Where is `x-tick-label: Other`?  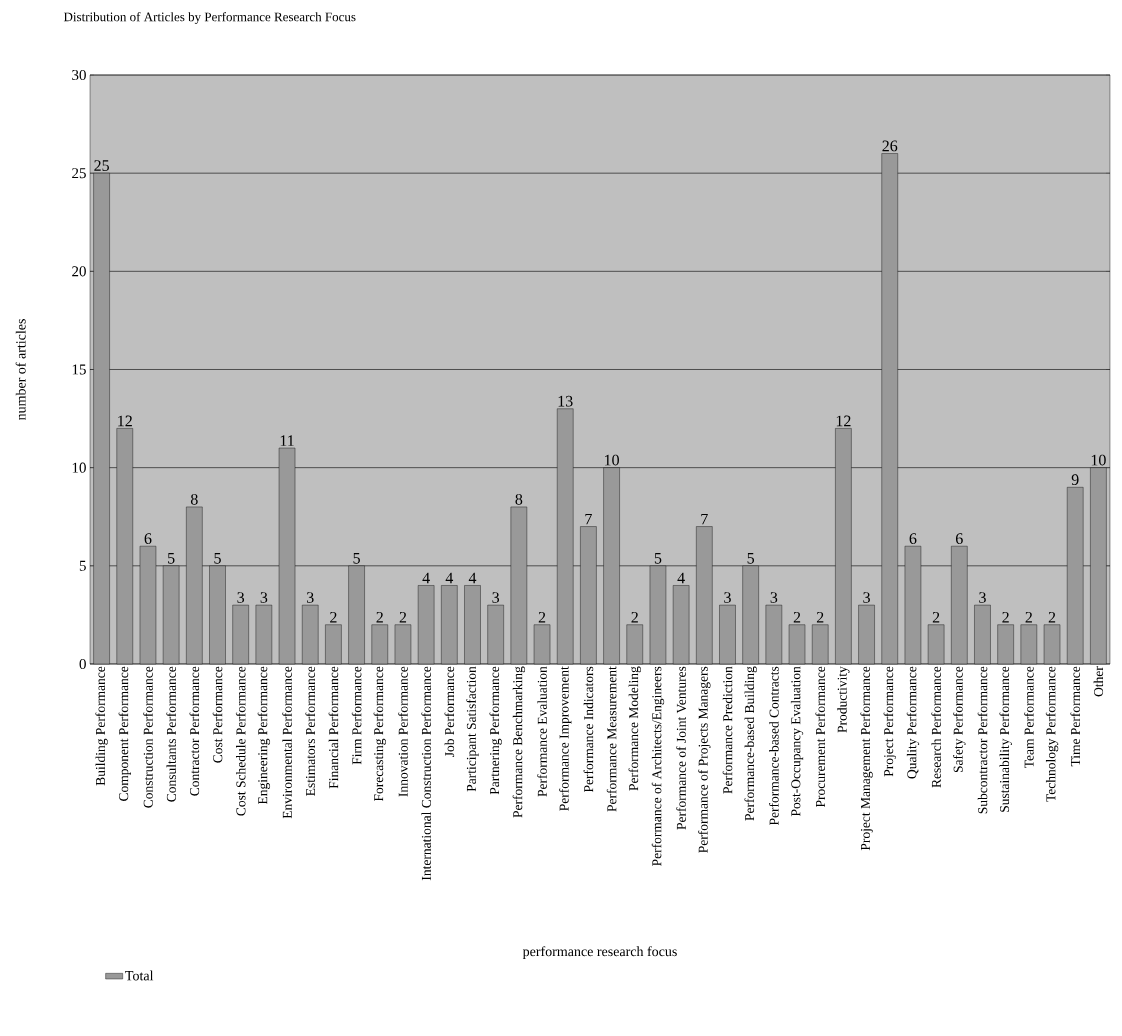
x-tick-label: Other is located at coordinates (1098, 681).